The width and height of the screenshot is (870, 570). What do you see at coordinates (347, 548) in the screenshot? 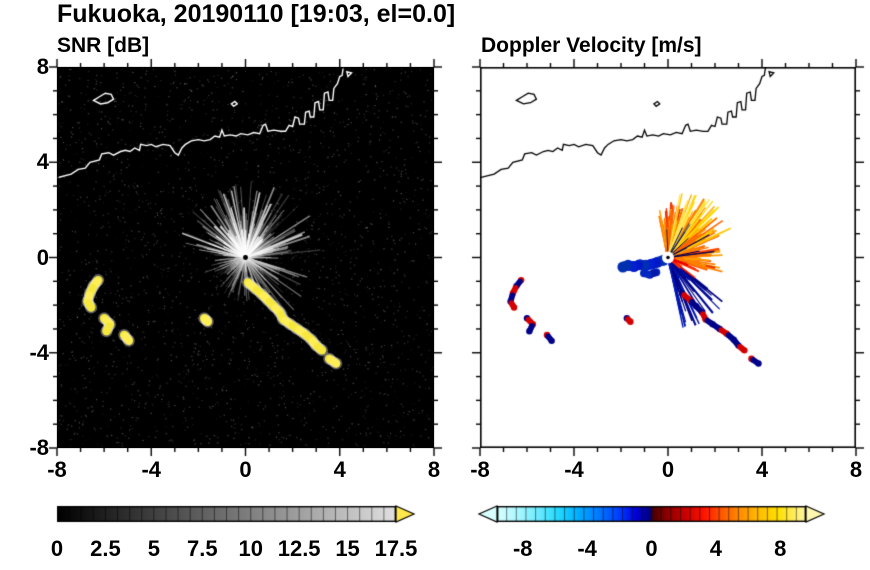
I see `snr-colorbar-tick-label: 15` at bounding box center [347, 548].